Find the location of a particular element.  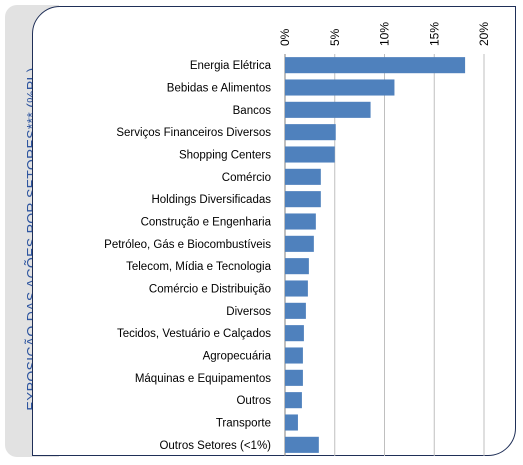

category-label: Petróleo, Gás e Biocombustíveis is located at coordinates (187, 245).